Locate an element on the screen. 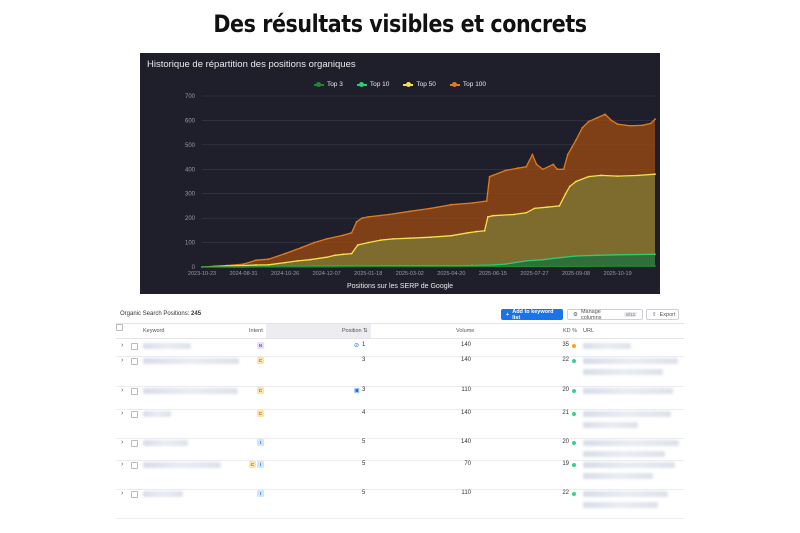  legend-item-top-3: Top 3 is located at coordinates (328, 84).